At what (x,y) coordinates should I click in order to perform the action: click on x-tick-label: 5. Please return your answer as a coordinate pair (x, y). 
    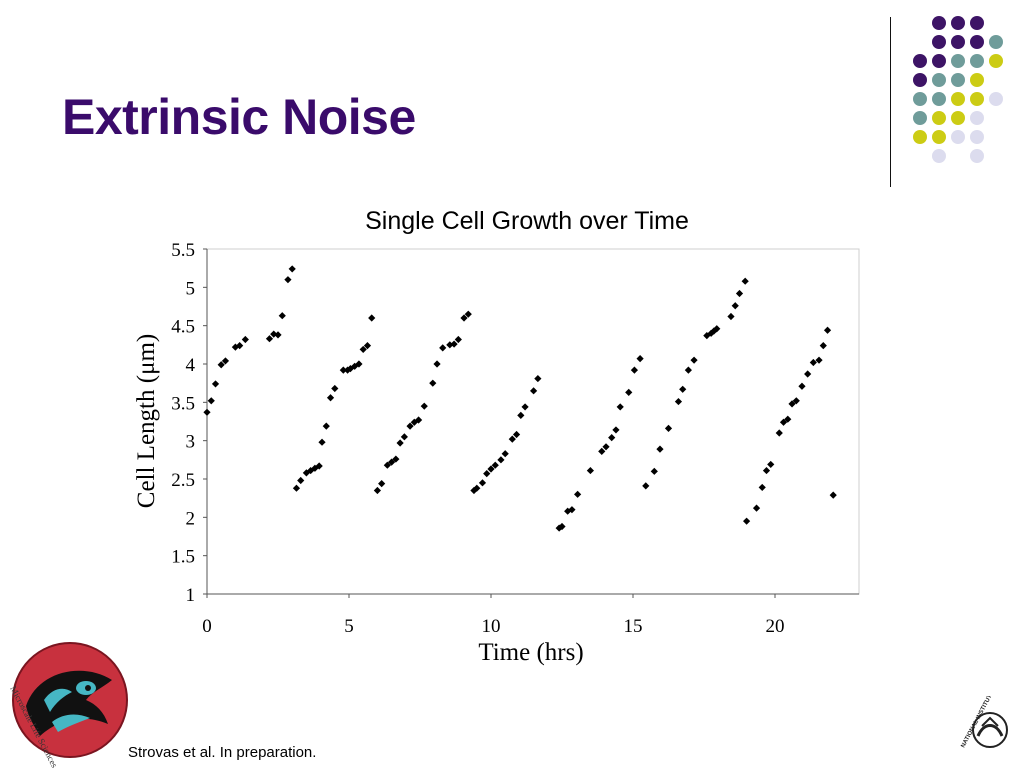
    Looking at the image, I should click on (349, 626).